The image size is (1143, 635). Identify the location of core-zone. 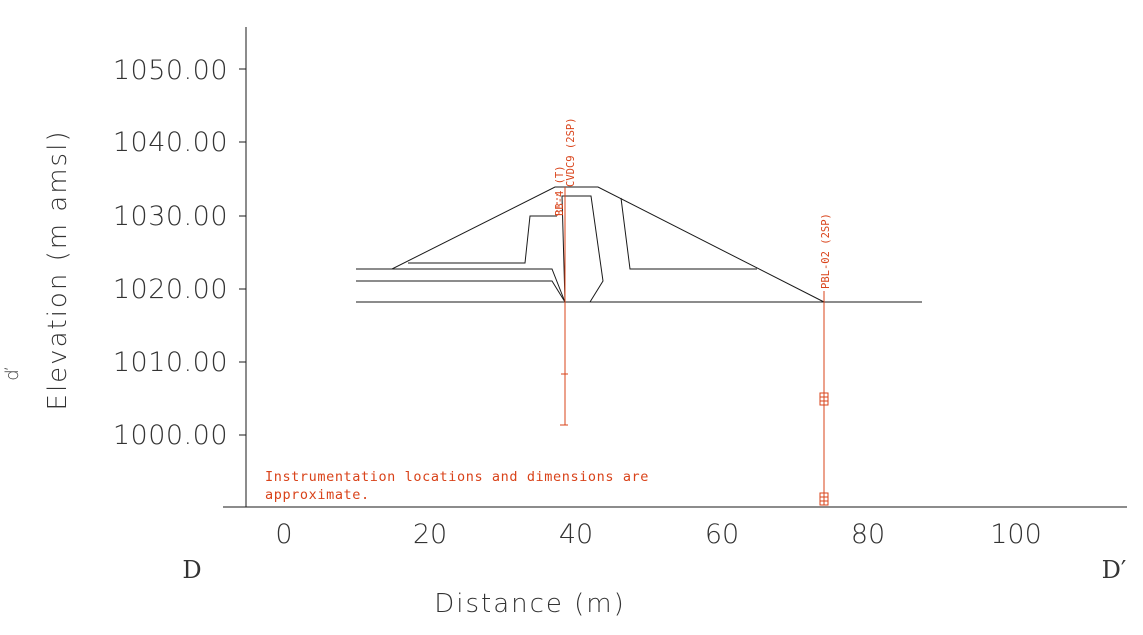
(582, 249).